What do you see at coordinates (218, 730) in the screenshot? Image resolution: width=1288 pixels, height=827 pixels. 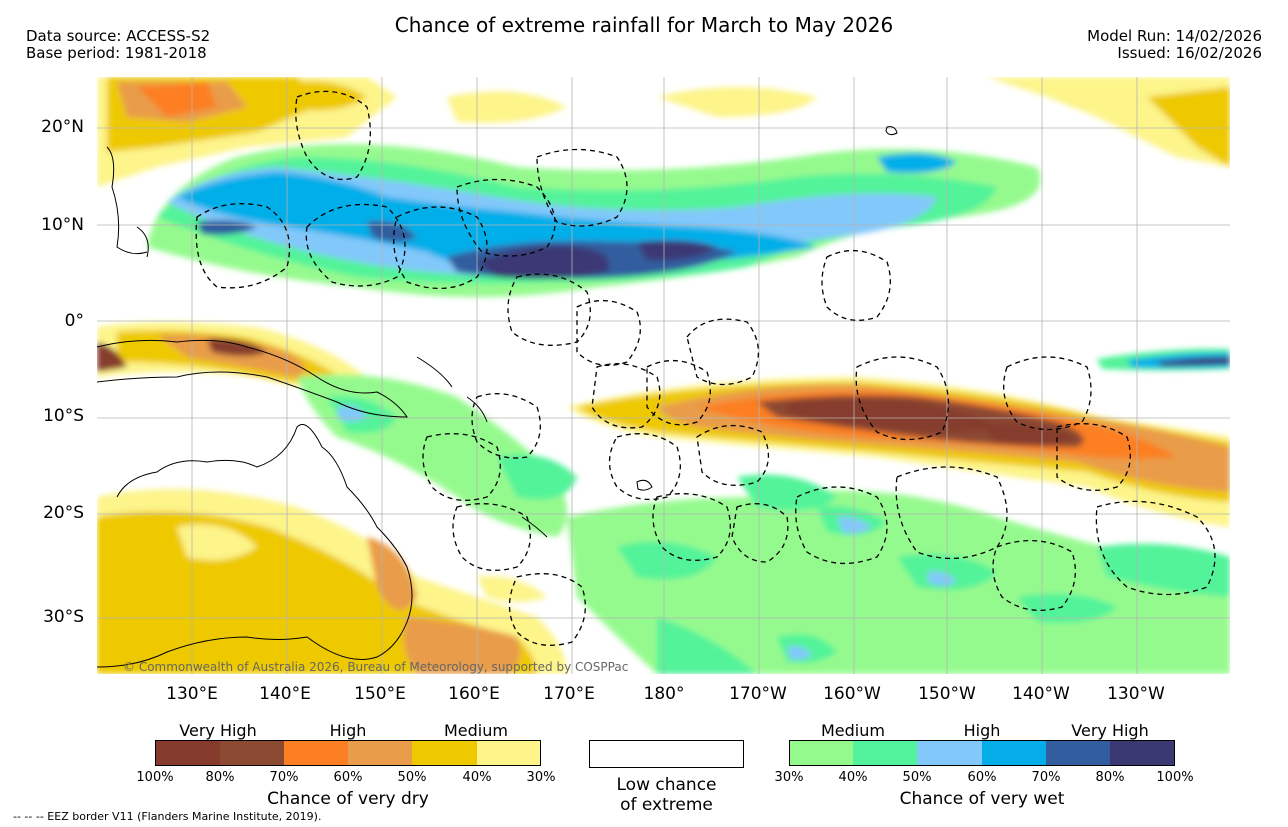 I see `dry-heading-very-high: Very High` at bounding box center [218, 730].